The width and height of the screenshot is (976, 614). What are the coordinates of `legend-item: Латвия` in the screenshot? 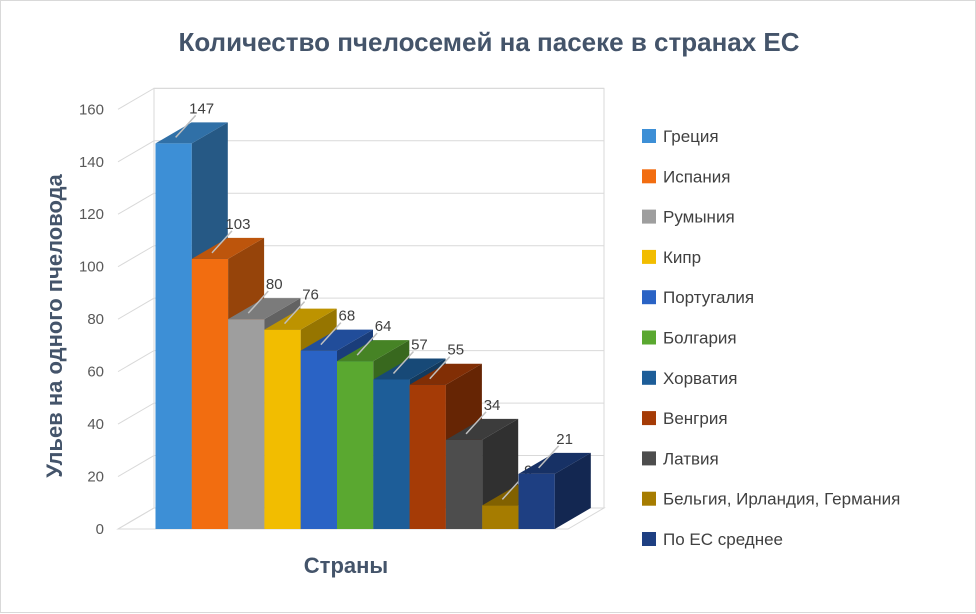 It's located at (680, 458).